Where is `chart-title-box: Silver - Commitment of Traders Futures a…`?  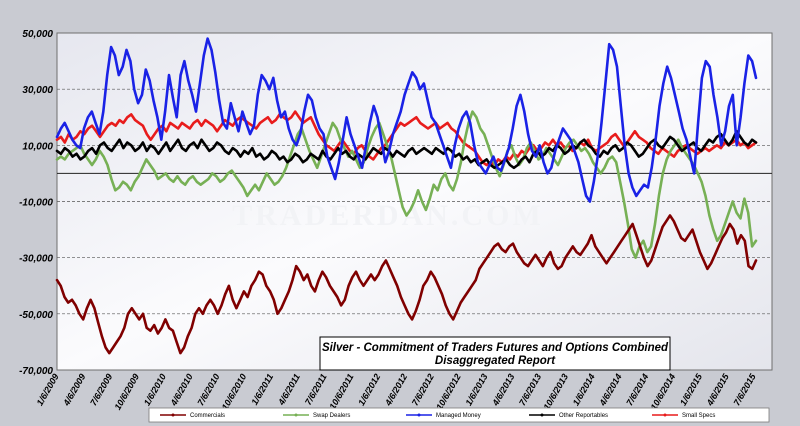
chart-title-box: Silver - Commitment of Traders Futures a… is located at coordinates (495, 353).